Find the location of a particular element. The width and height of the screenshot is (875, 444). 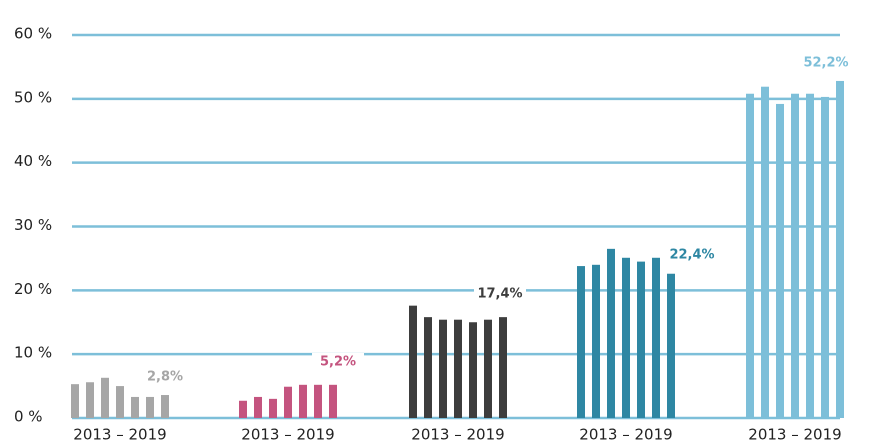

y-tick-label: 10 % is located at coordinates (33, 353).